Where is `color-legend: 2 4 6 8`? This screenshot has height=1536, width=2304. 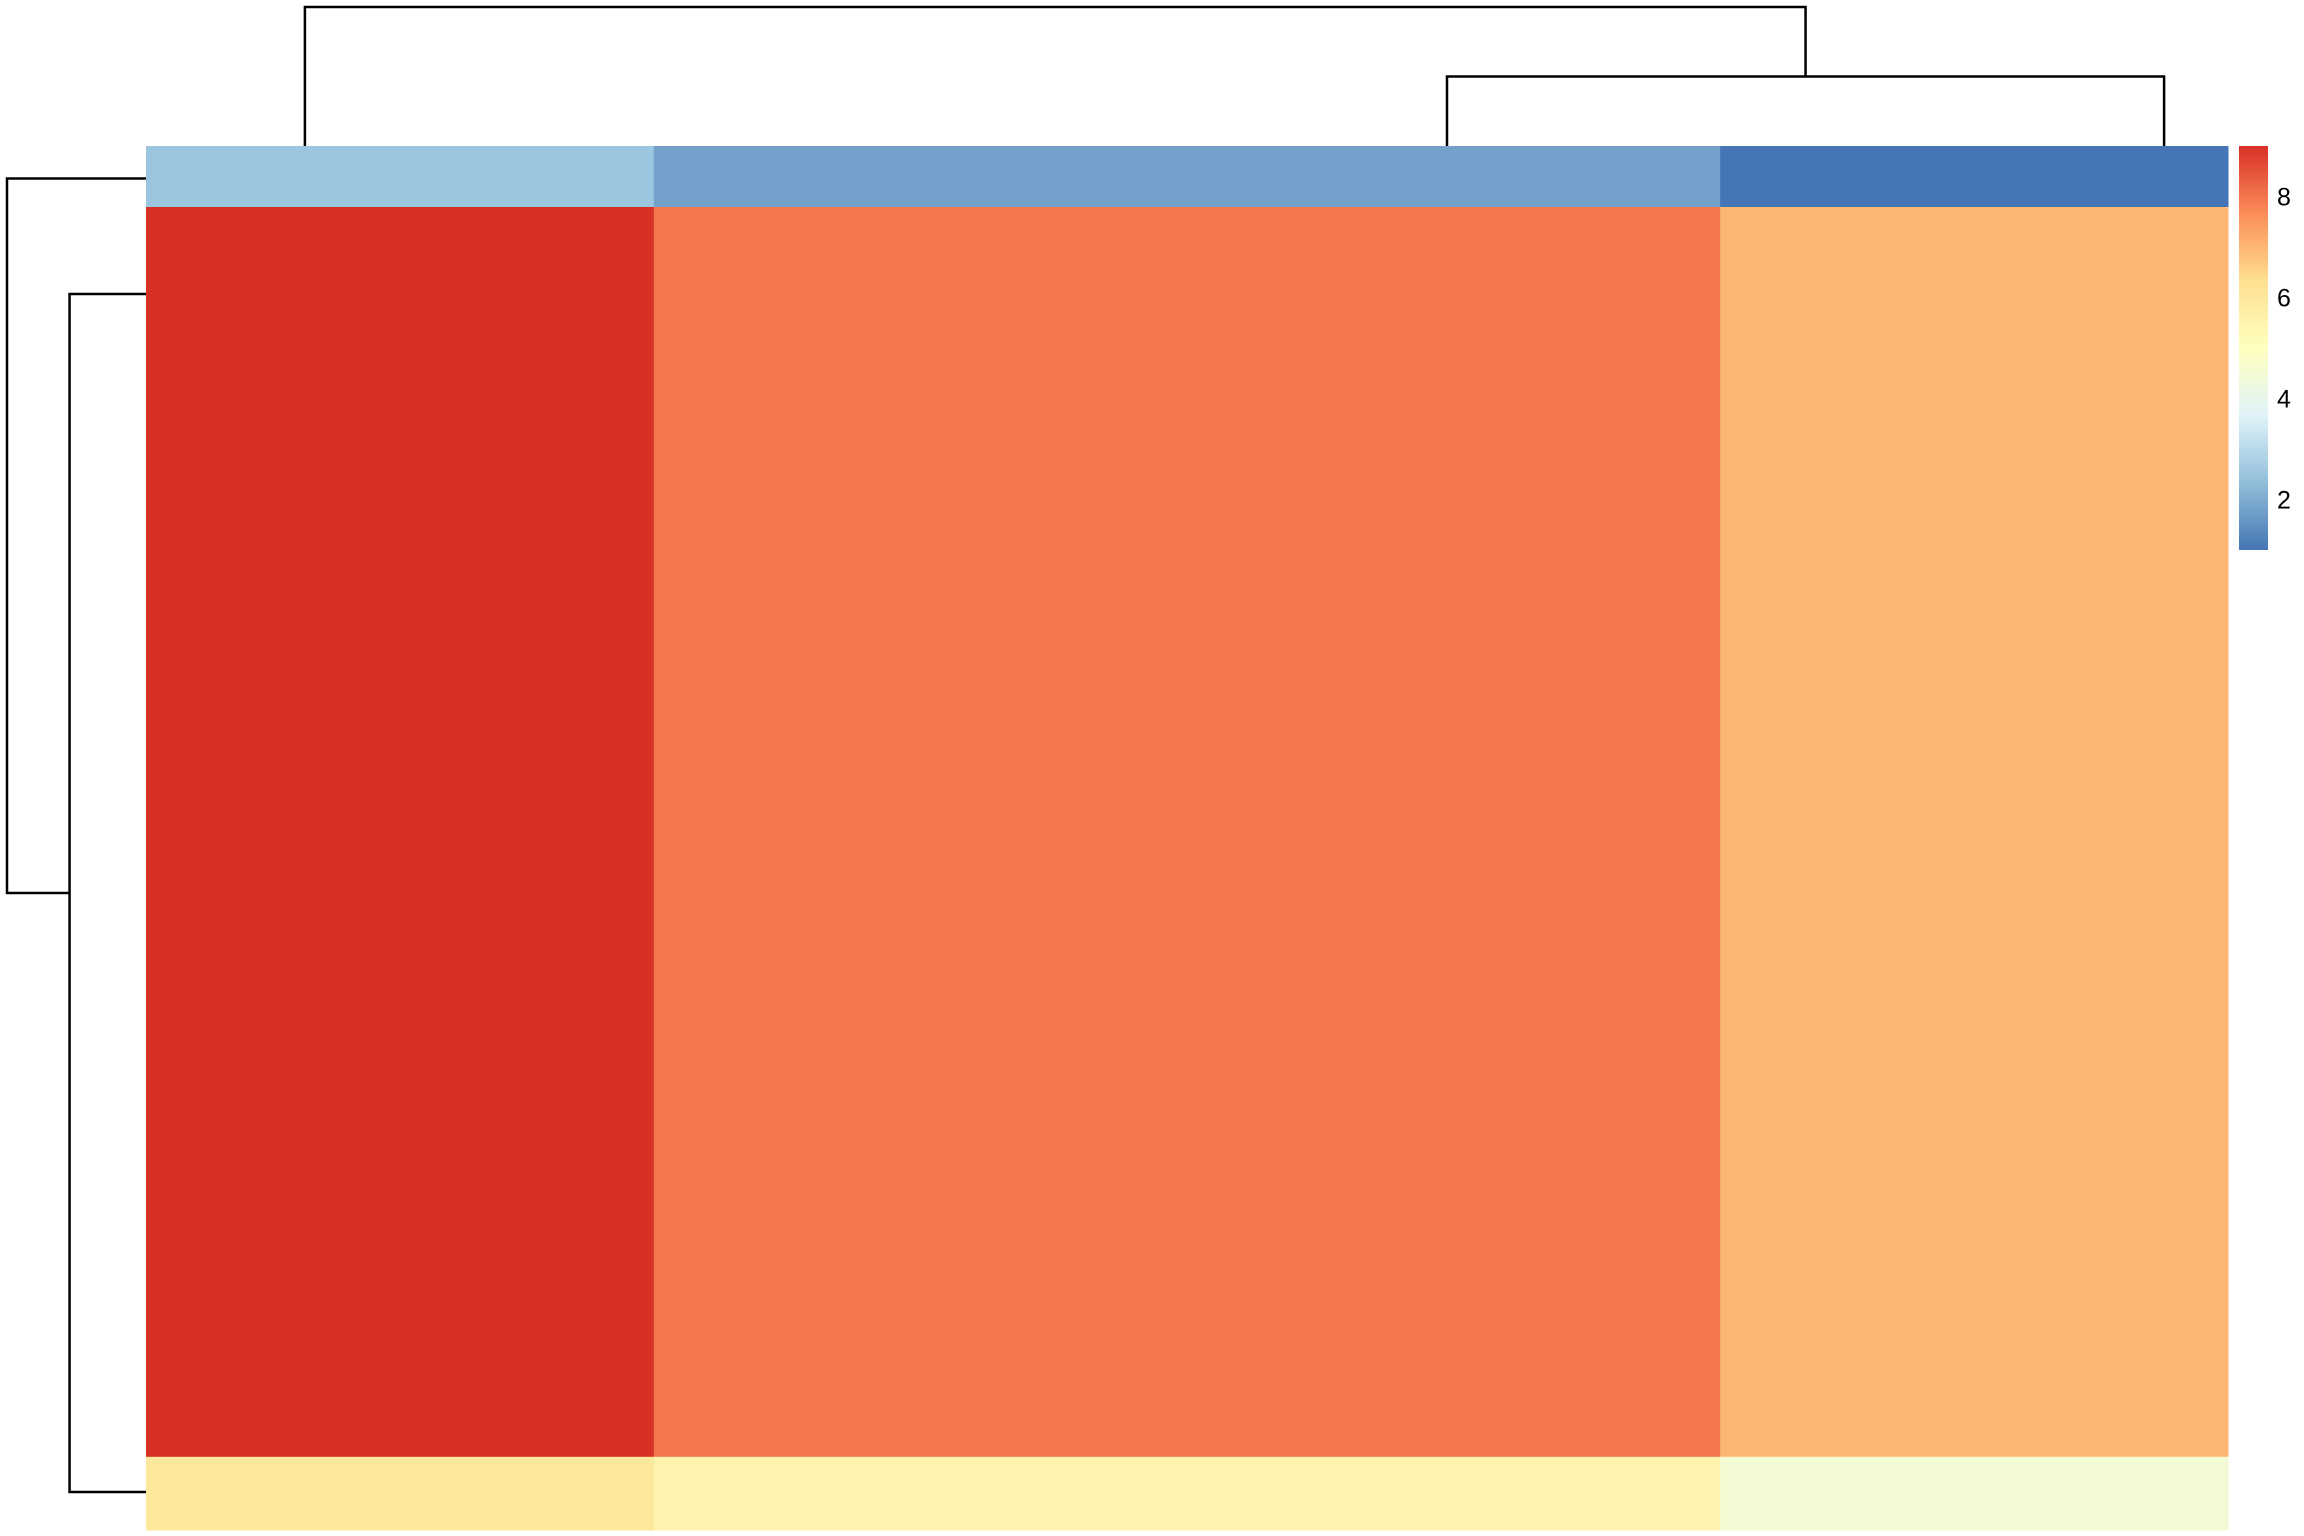
color-legend: 2 4 6 8 is located at coordinates (2265, 348).